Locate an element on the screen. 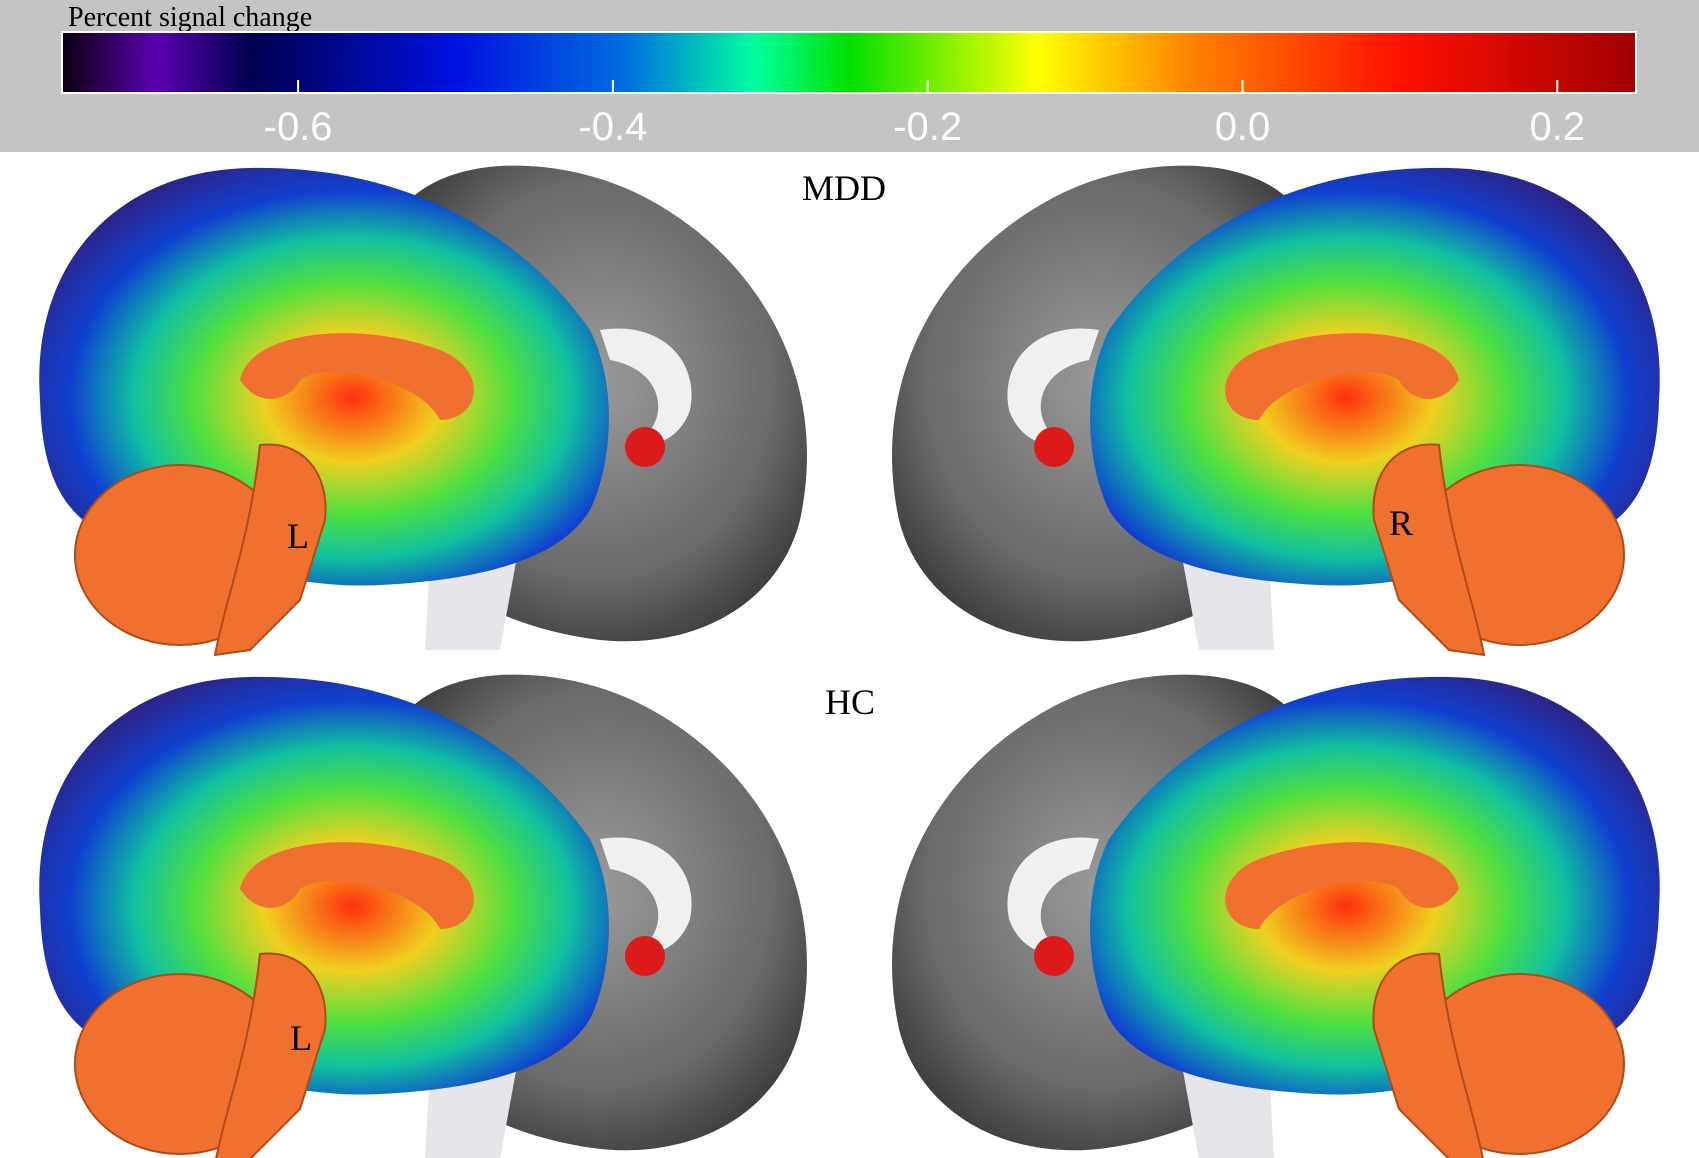  colorbar-tick-label: -0.4 is located at coordinates (612, 127).